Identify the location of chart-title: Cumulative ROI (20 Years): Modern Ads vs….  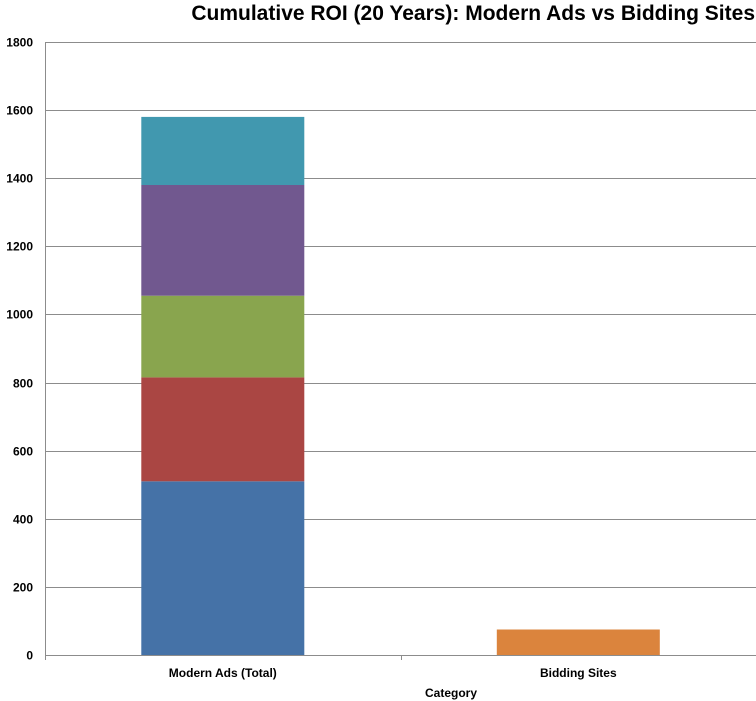
(473, 13).